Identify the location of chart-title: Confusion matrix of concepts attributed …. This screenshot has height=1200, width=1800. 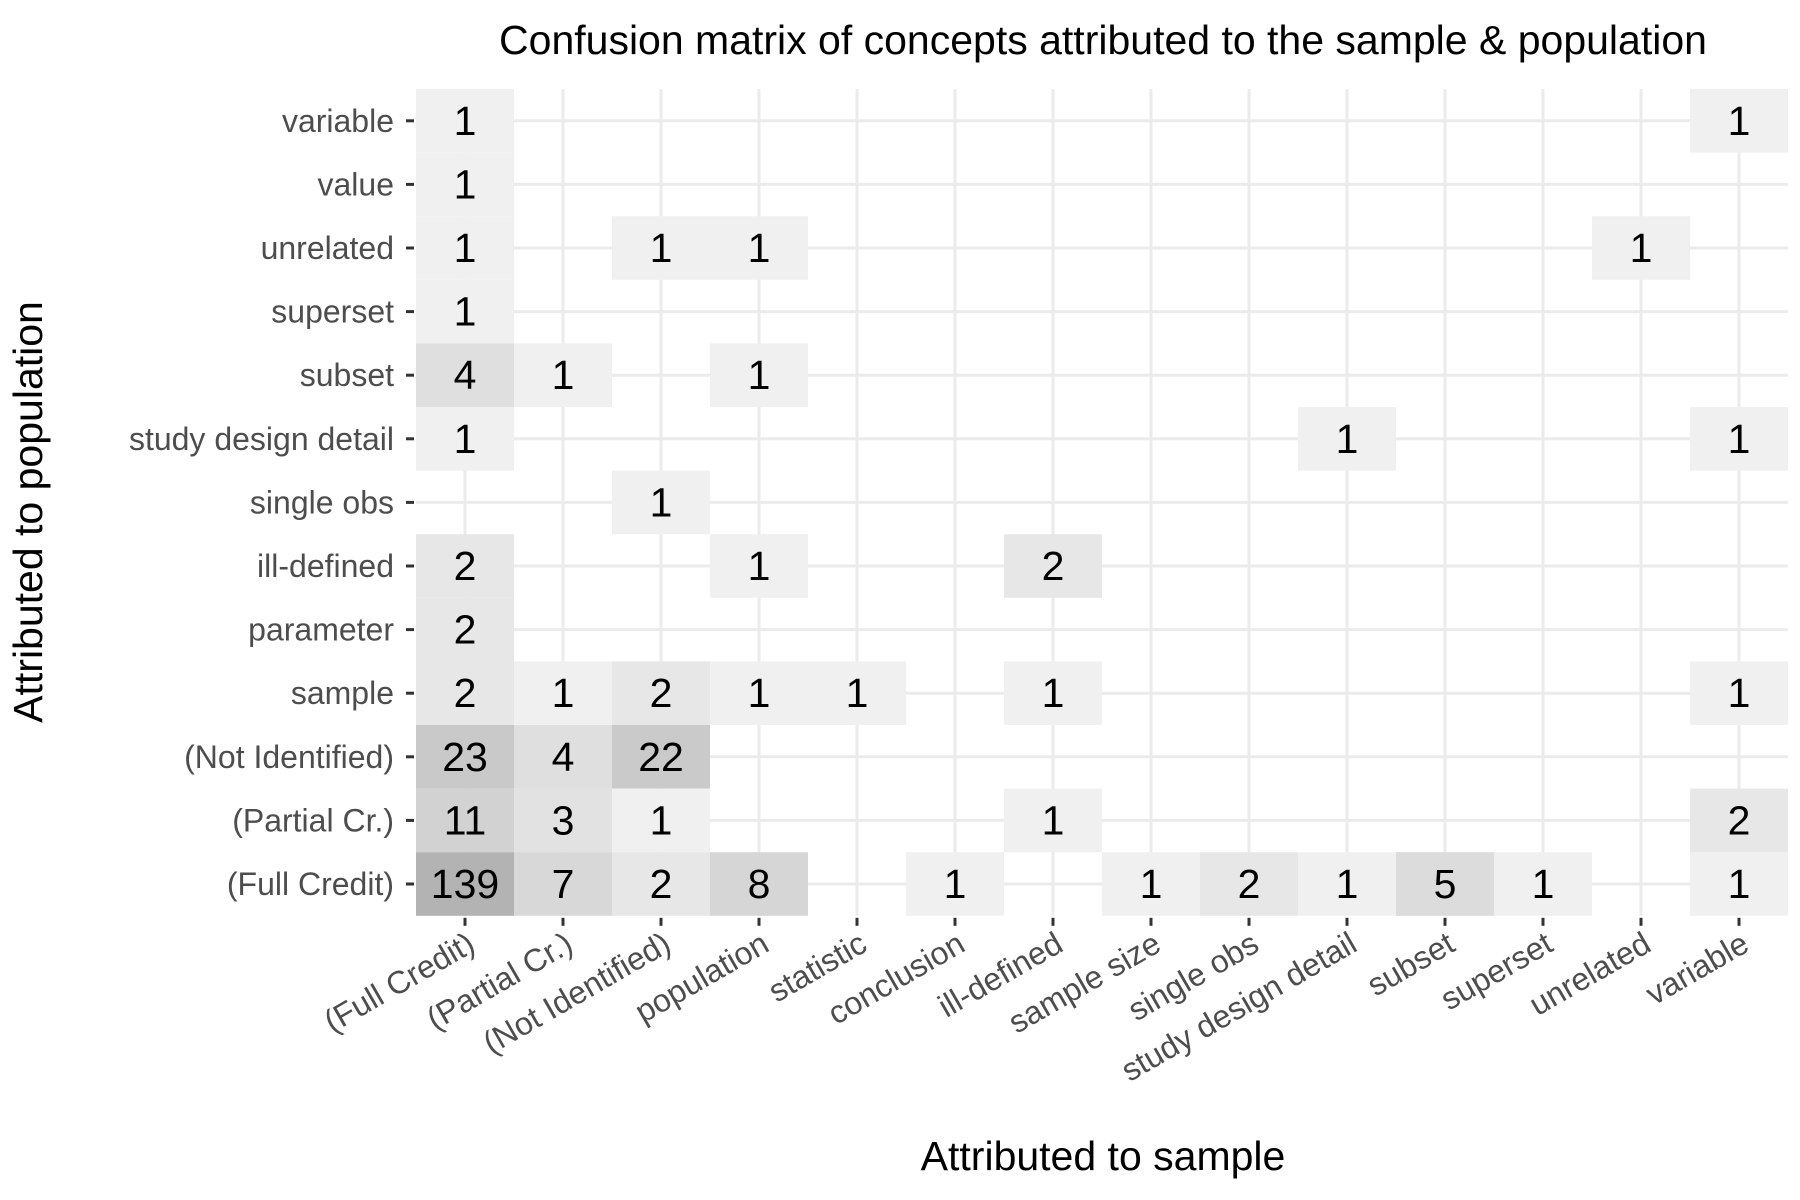
(1103, 40).